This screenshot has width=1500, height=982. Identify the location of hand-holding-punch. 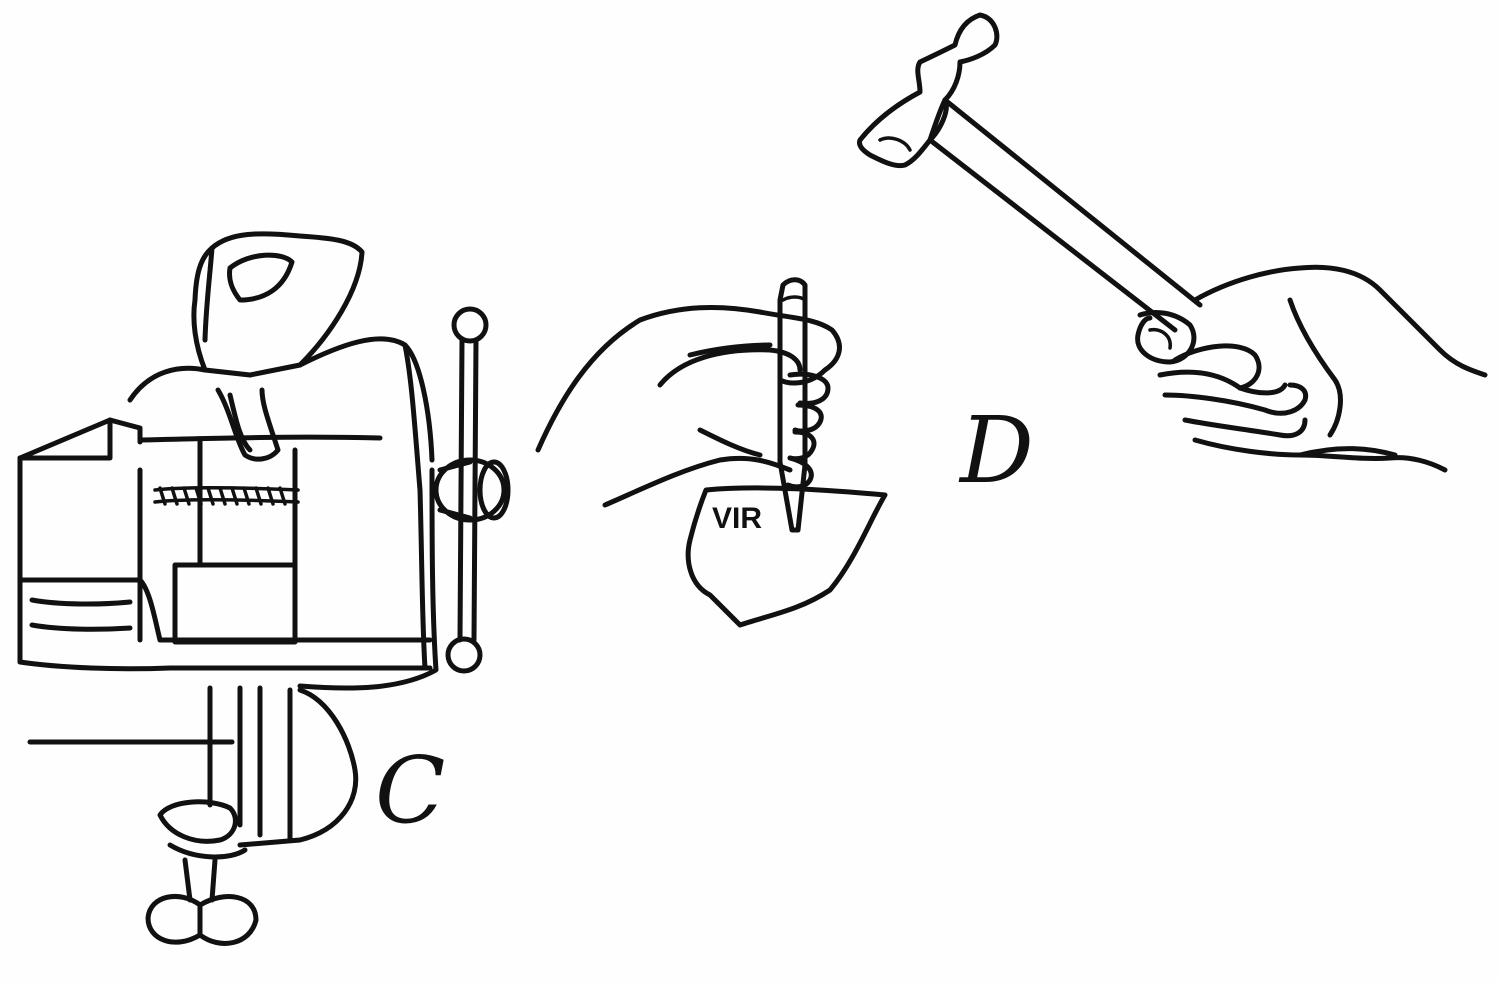
(688, 406).